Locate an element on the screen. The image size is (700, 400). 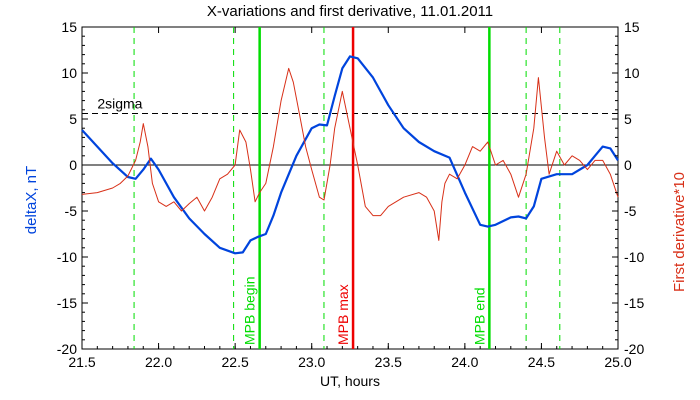
event-label-2: MPB end is located at coordinates (479, 316).